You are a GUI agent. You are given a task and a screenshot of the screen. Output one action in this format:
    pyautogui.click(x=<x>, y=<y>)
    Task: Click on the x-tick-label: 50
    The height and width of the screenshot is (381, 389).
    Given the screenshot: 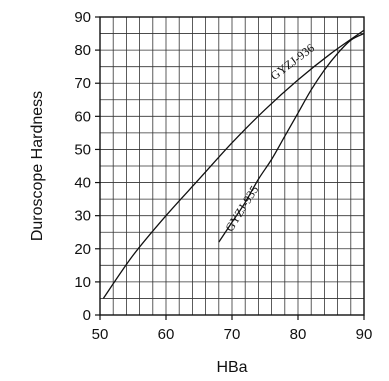 What is the action you would take?
    pyautogui.click(x=100, y=334)
    